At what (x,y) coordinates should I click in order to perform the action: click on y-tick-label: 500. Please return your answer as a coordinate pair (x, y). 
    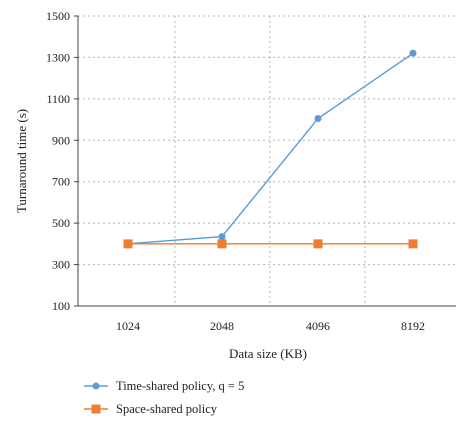
    Looking at the image, I should click on (61, 223).